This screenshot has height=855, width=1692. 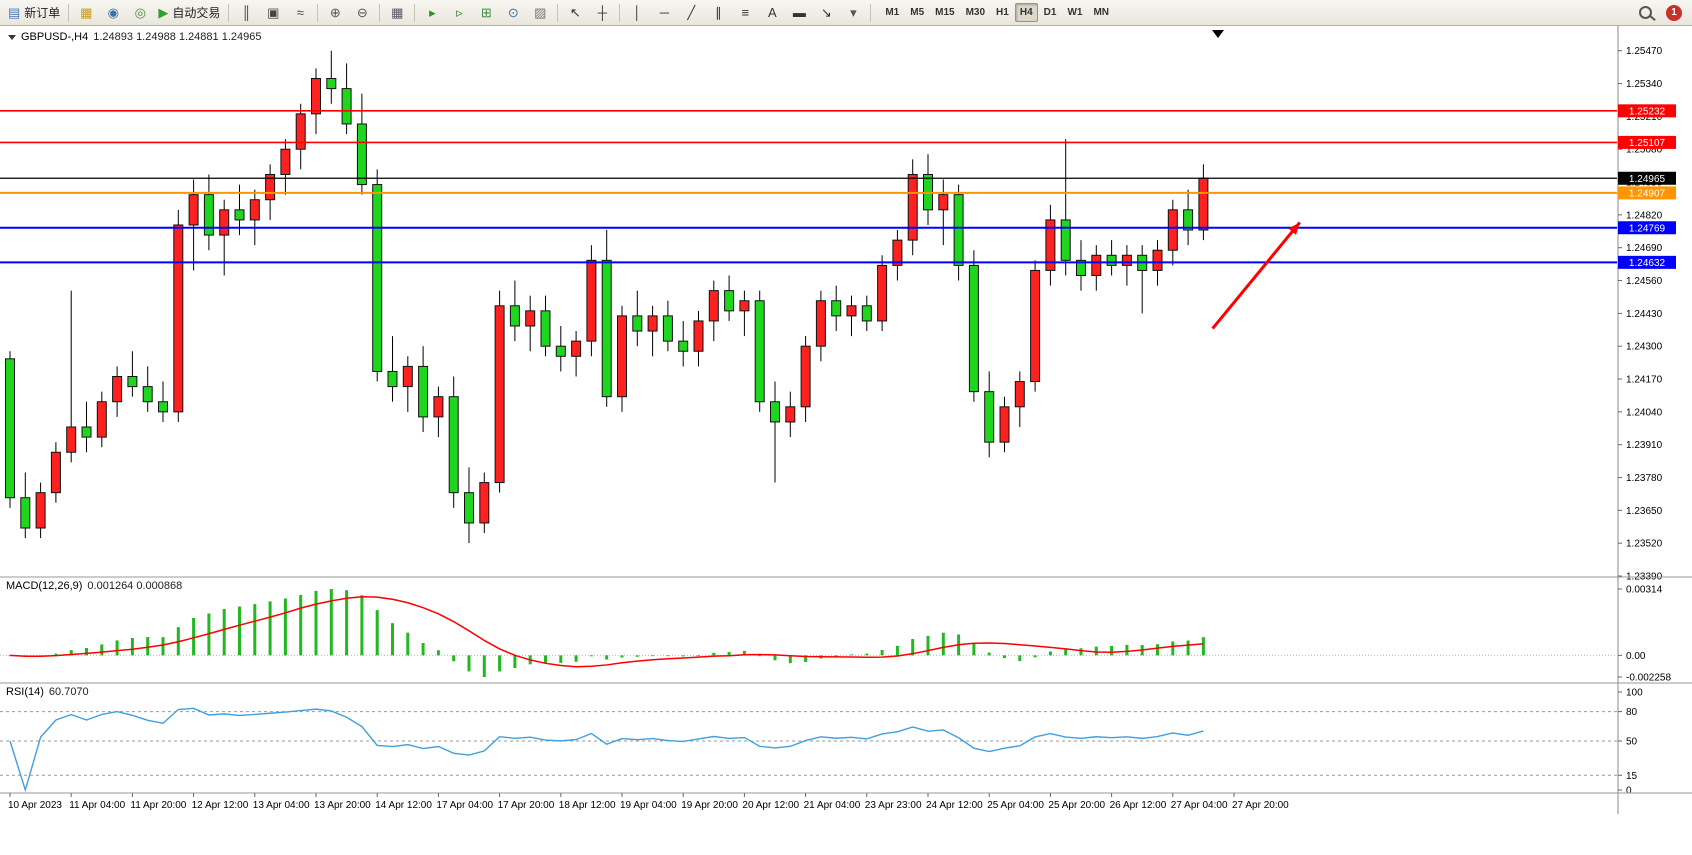 What do you see at coordinates (273, 13) in the screenshot?
I see `candlestick-chart-button: ▣` at bounding box center [273, 13].